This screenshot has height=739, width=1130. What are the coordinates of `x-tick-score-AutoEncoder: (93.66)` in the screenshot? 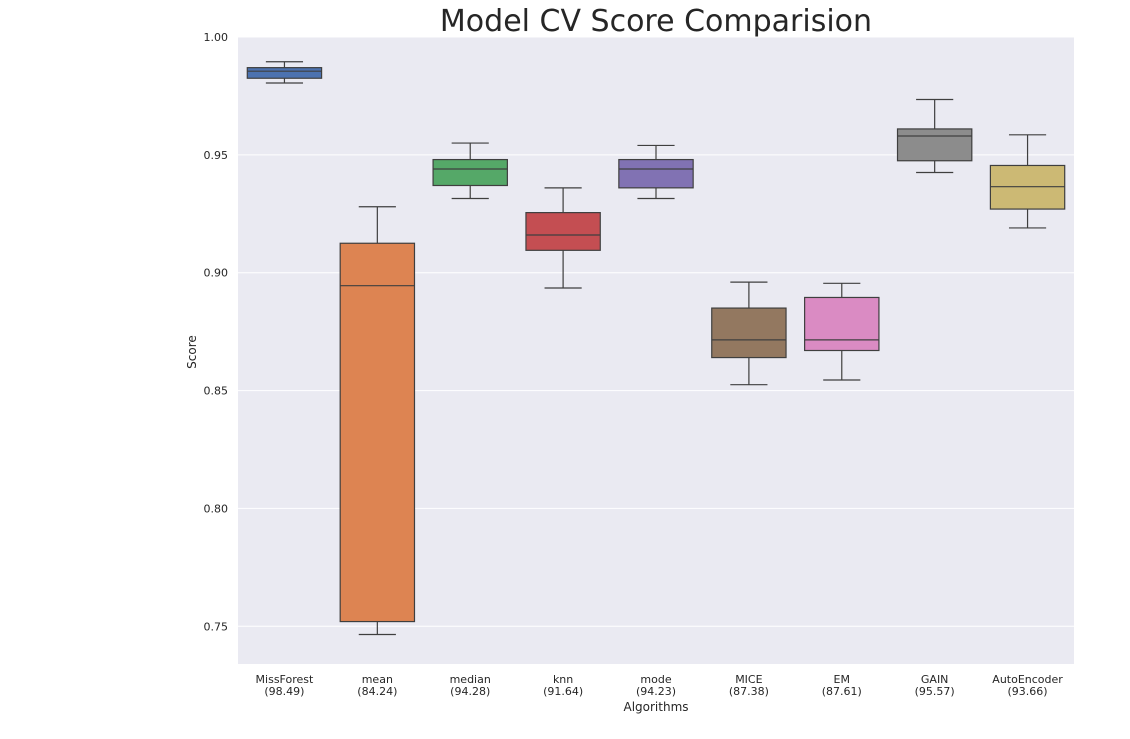 It's located at (1028, 691).